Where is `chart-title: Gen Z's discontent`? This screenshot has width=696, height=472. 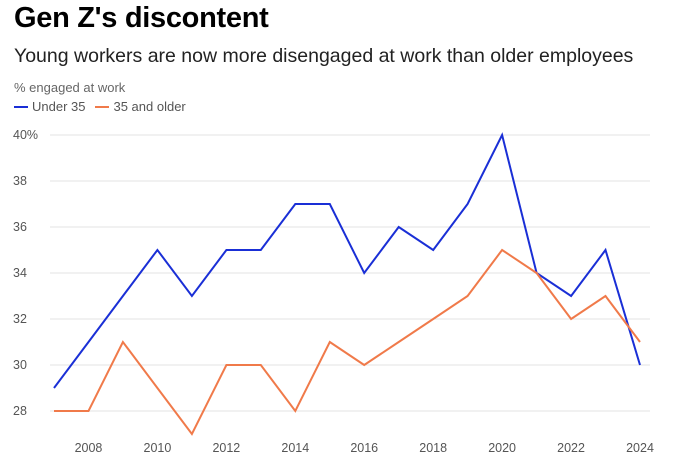 chart-title: Gen Z's discontent is located at coordinates (141, 18).